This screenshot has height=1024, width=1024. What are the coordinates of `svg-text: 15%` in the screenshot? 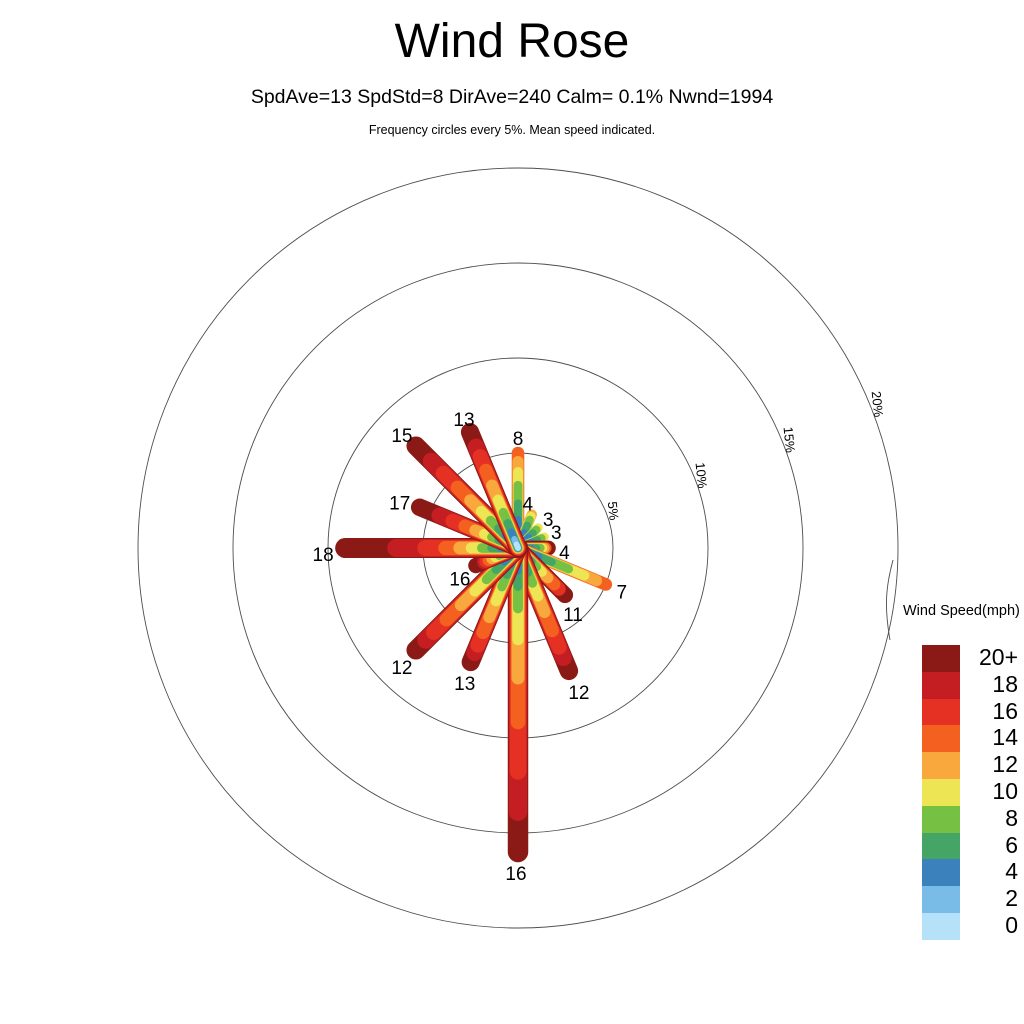 It's located at (790, 440).